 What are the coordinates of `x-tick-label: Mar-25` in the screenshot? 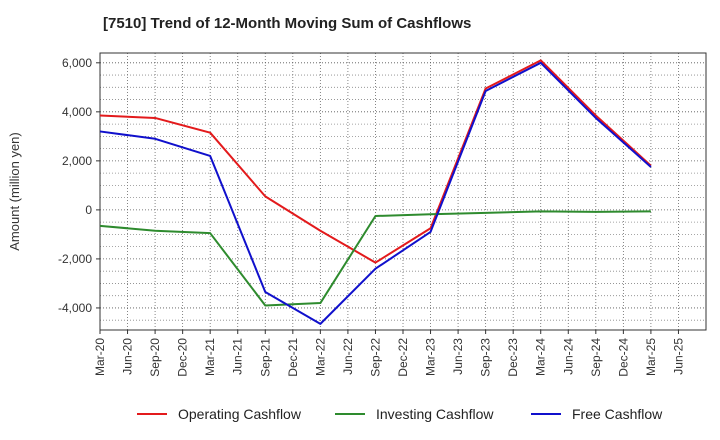 It's located at (651, 357).